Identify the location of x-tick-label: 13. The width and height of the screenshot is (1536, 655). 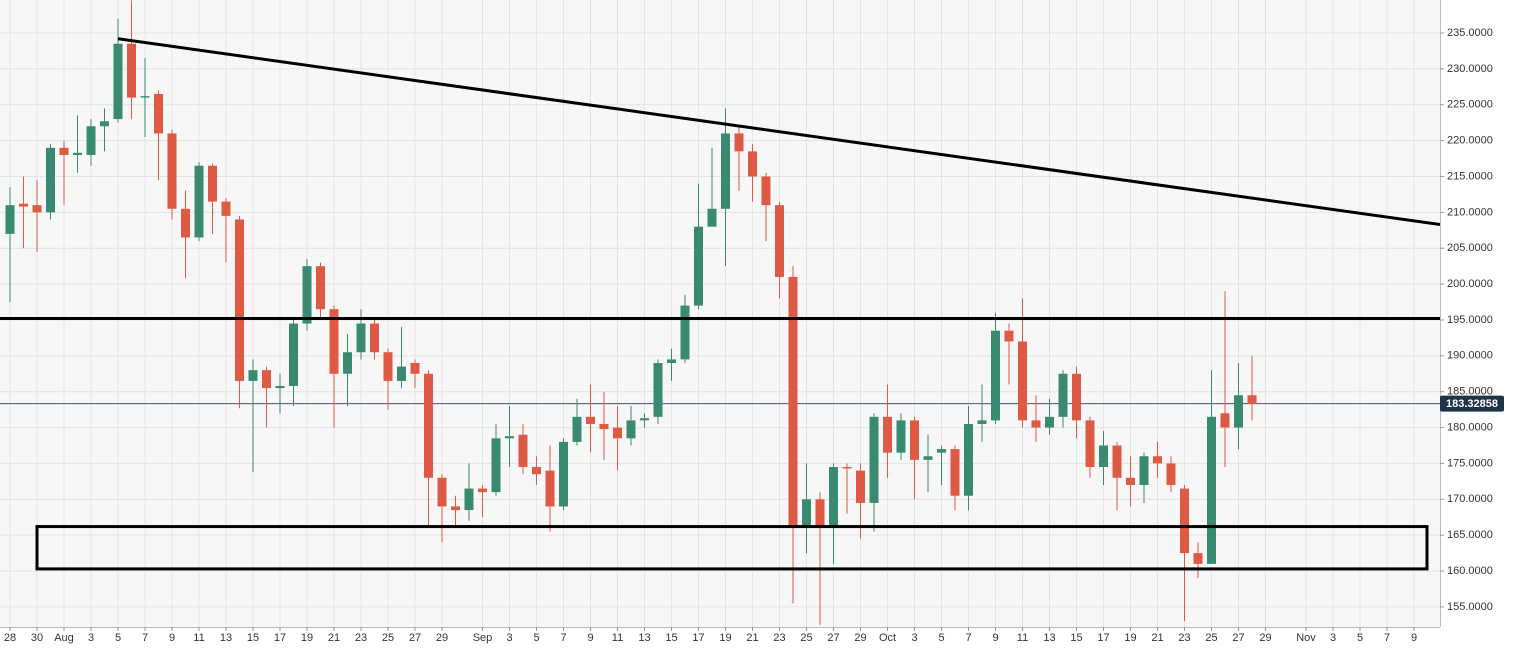
(644, 638).